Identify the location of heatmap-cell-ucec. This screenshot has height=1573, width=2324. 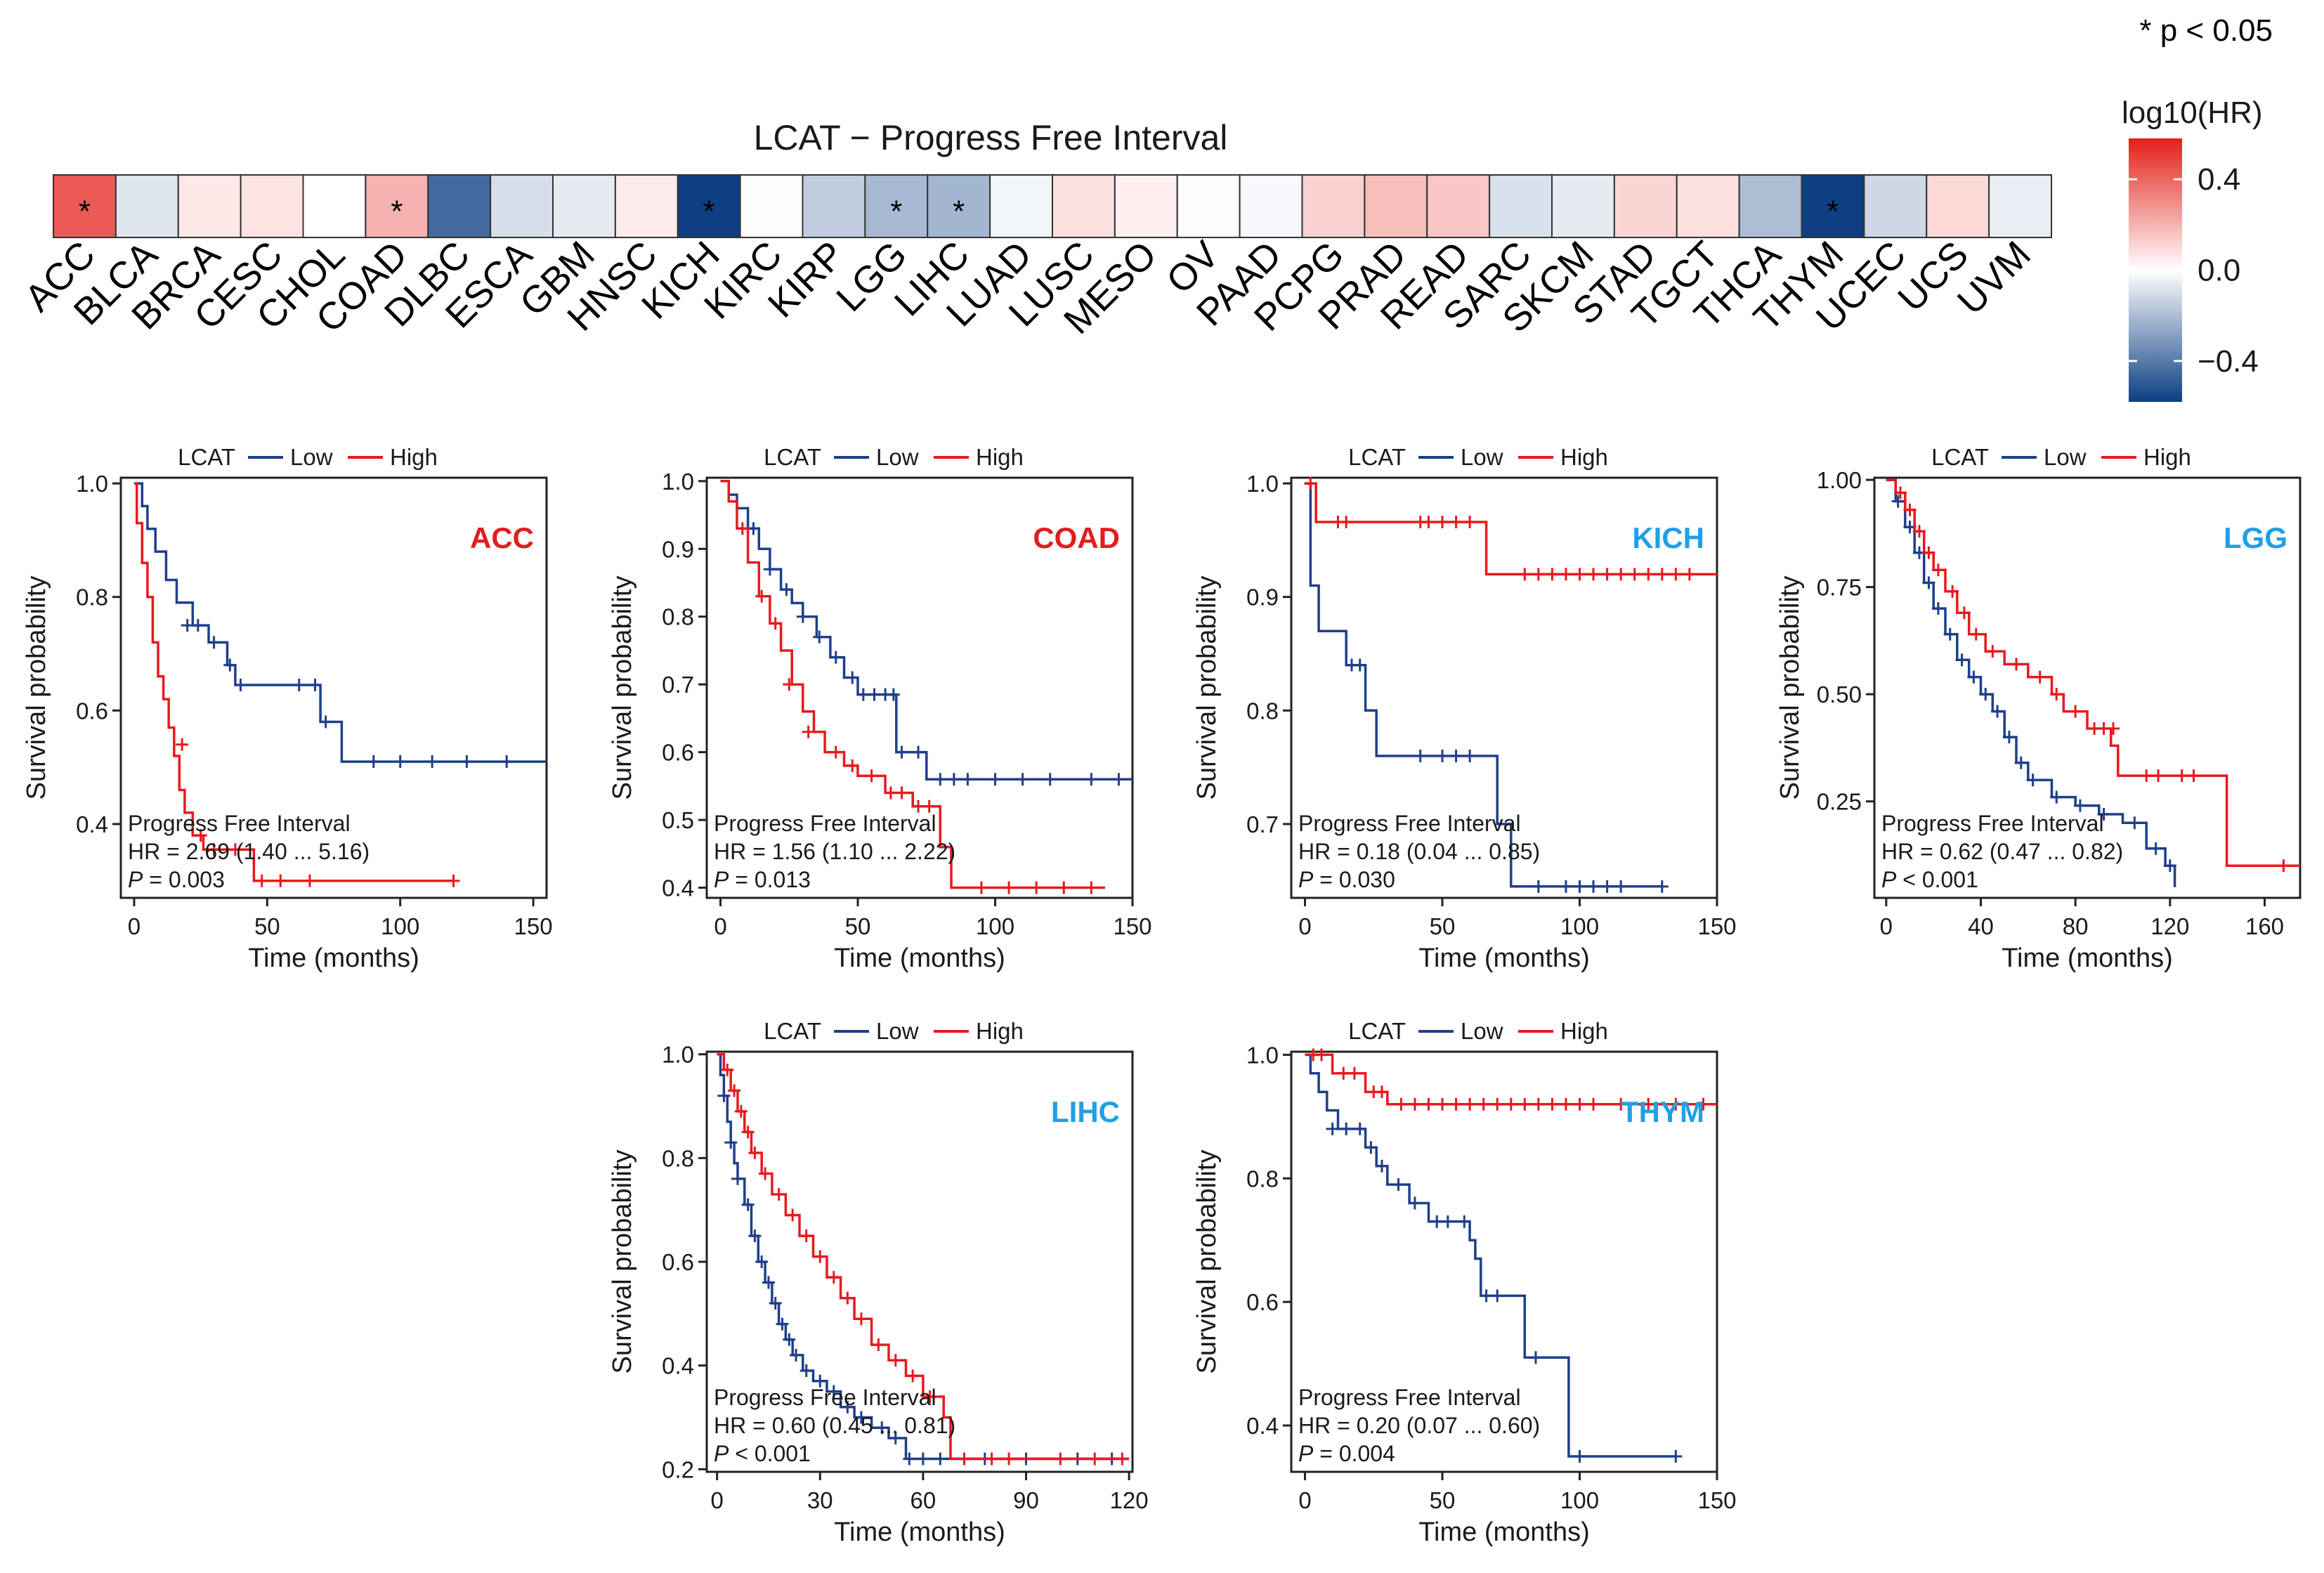
(1895, 206).